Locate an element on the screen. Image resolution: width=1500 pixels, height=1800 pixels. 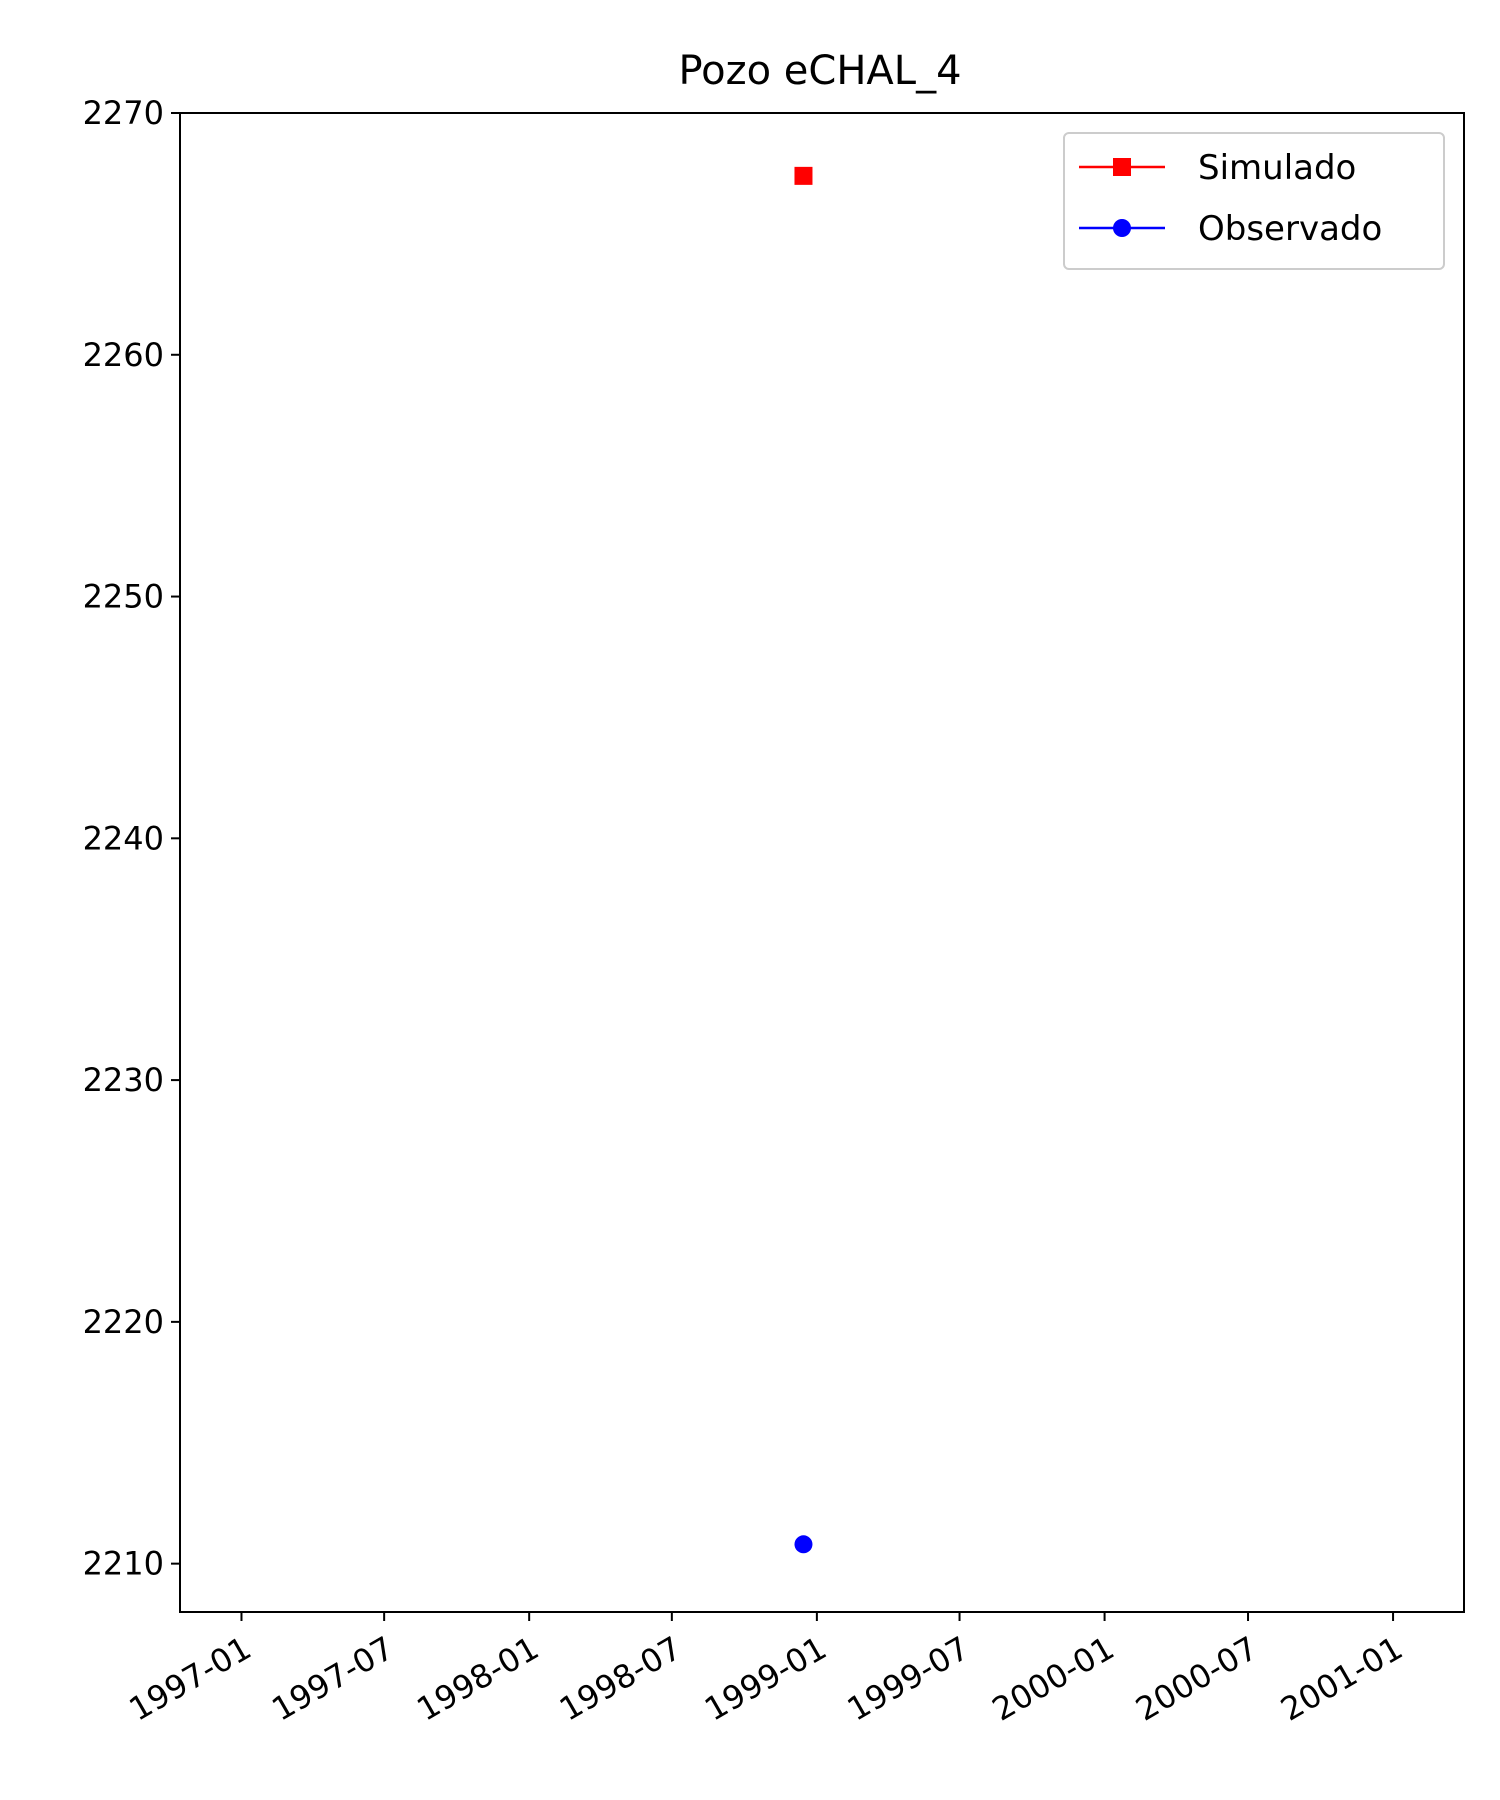
legend-item-simulado: Simulado is located at coordinates (1217, 168).